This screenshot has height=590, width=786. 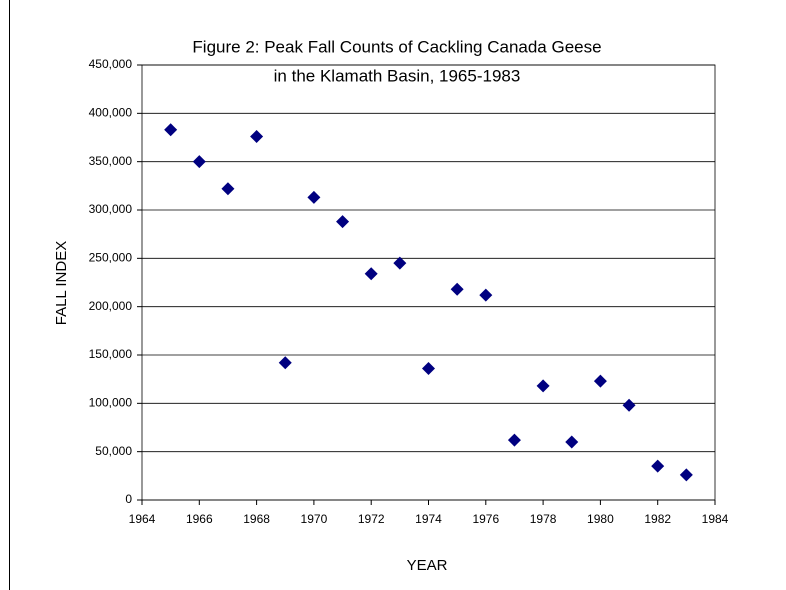 What do you see at coordinates (111, 354) in the screenshot?
I see `y-tick-label: 150,000` at bounding box center [111, 354].